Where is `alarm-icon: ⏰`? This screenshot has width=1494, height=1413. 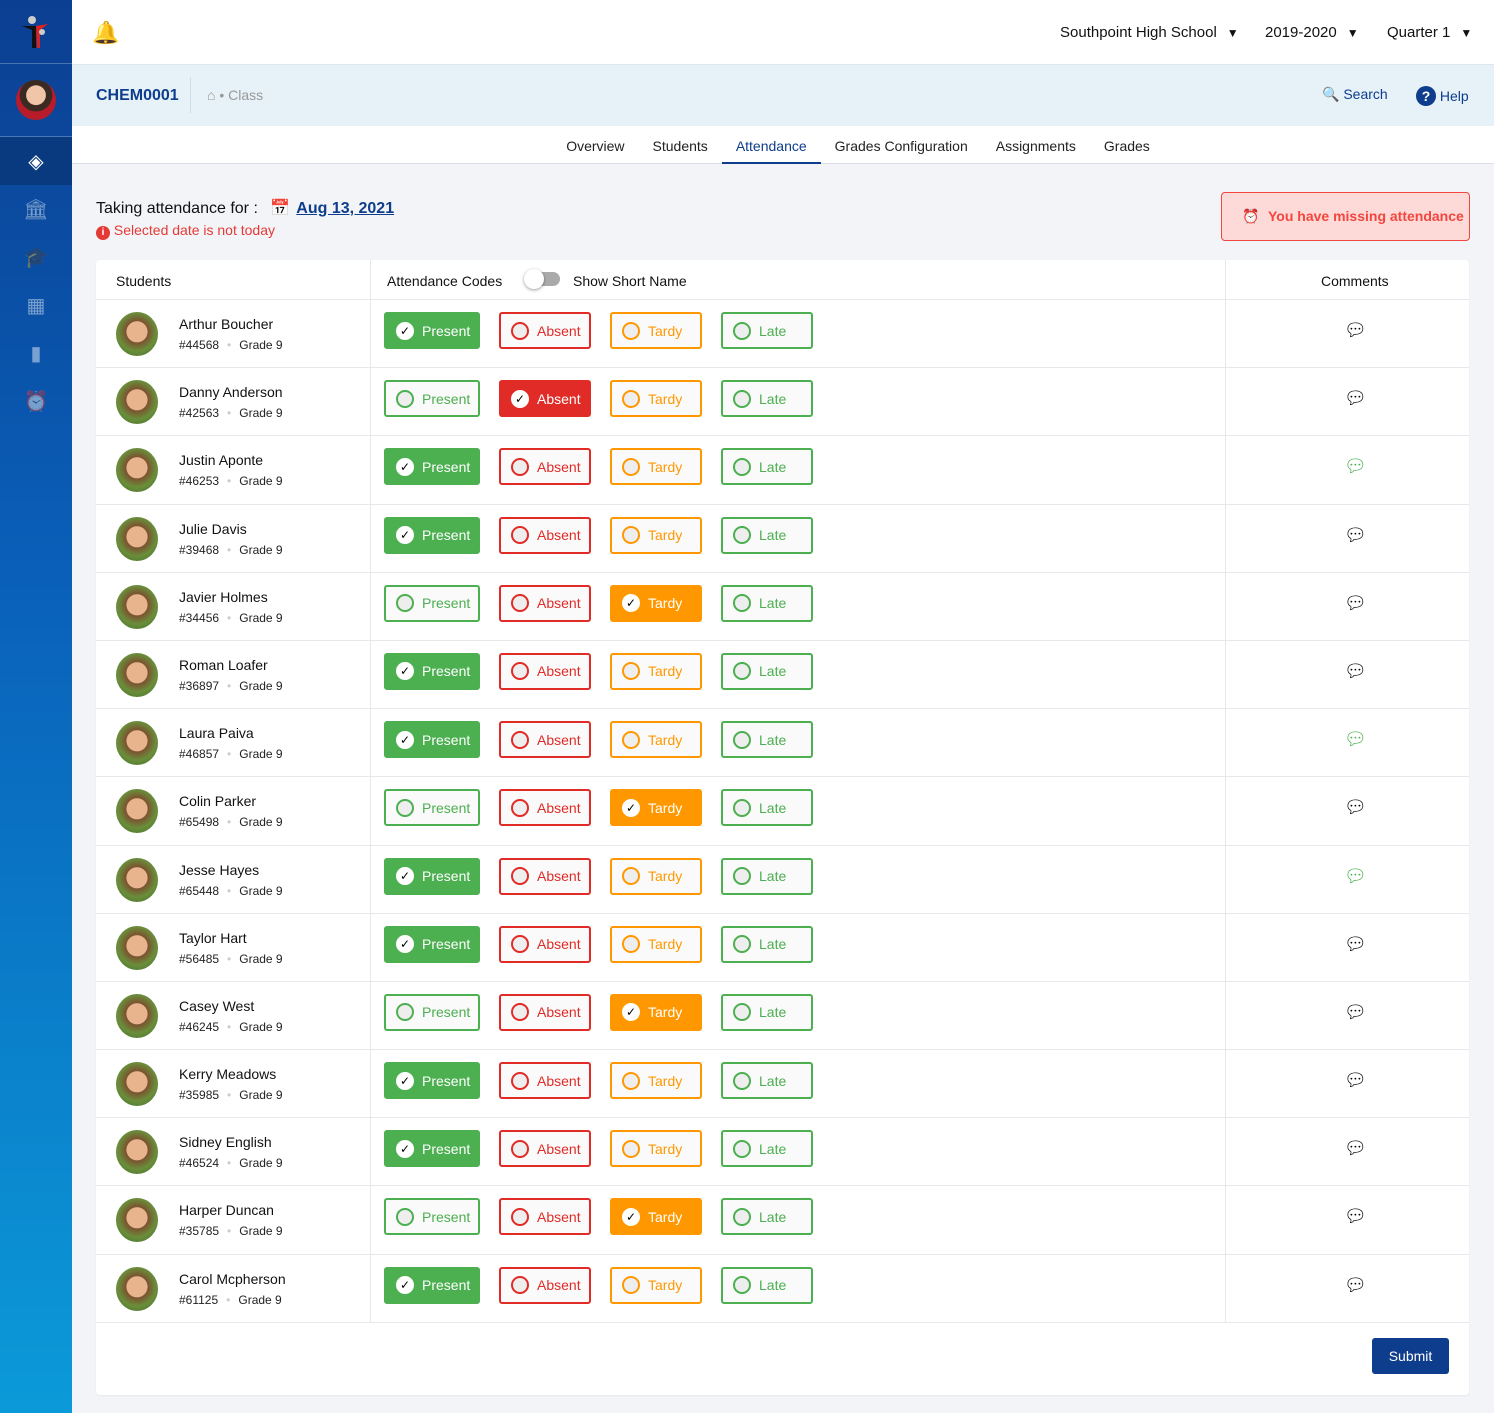 alarm-icon: ⏰ is located at coordinates (36, 401).